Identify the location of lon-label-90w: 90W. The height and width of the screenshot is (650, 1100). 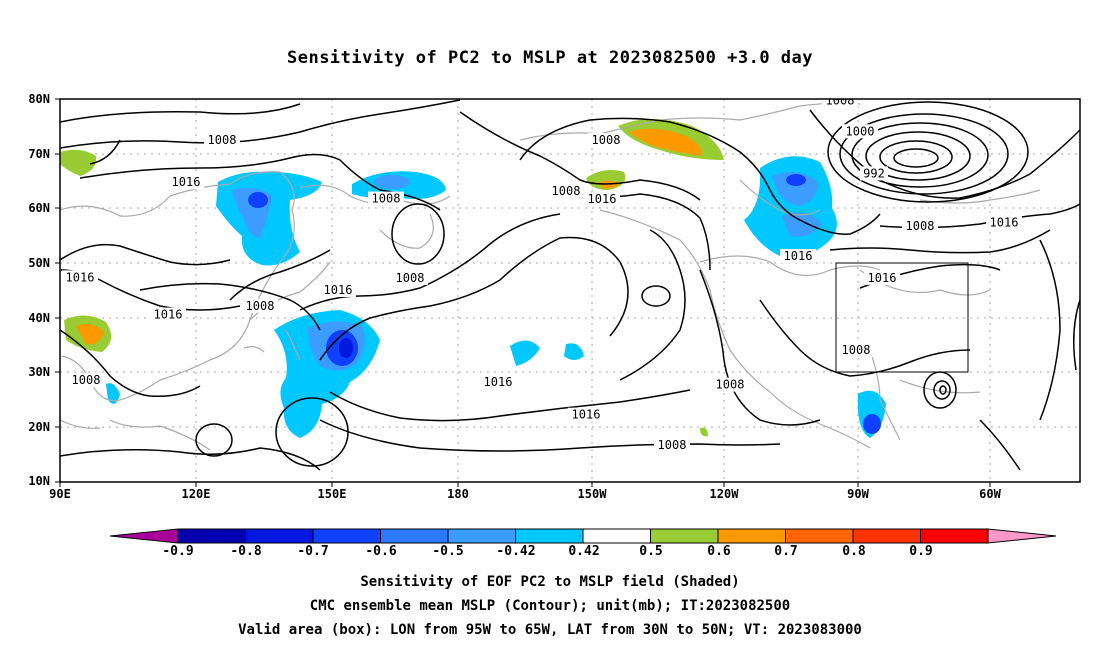
(858, 494).